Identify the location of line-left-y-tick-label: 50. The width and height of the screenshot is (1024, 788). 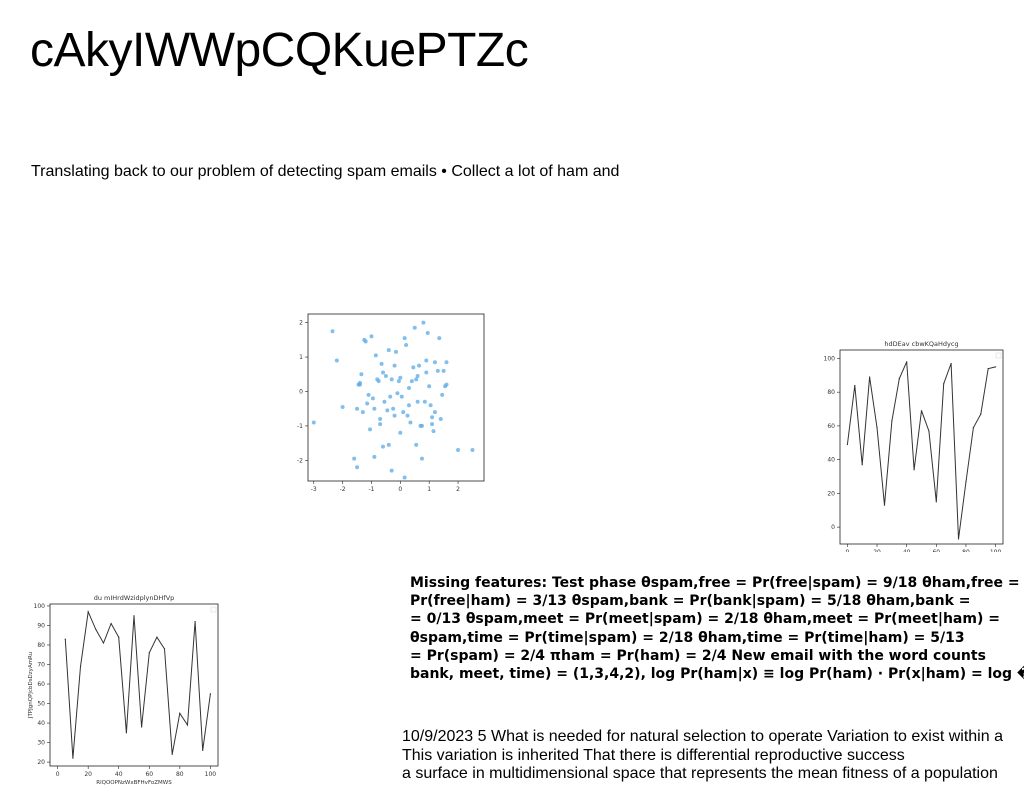
(41, 704).